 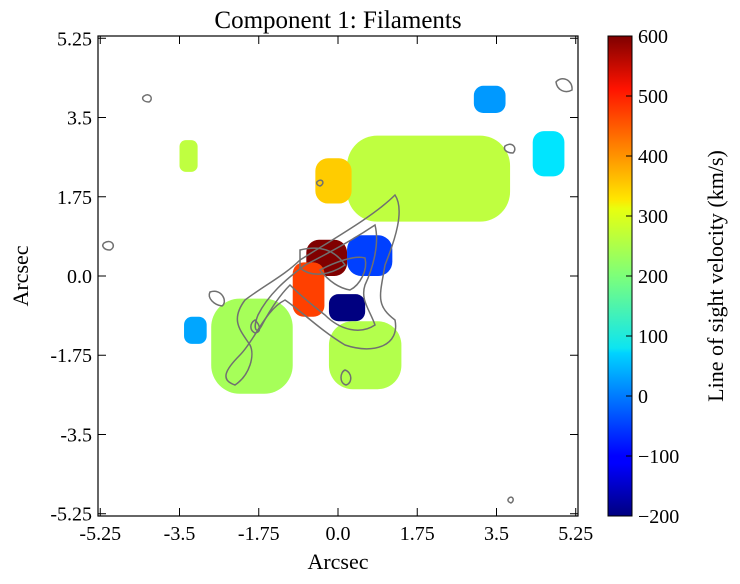 What do you see at coordinates (337, 561) in the screenshot?
I see `x-axis-label: Arcsec` at bounding box center [337, 561].